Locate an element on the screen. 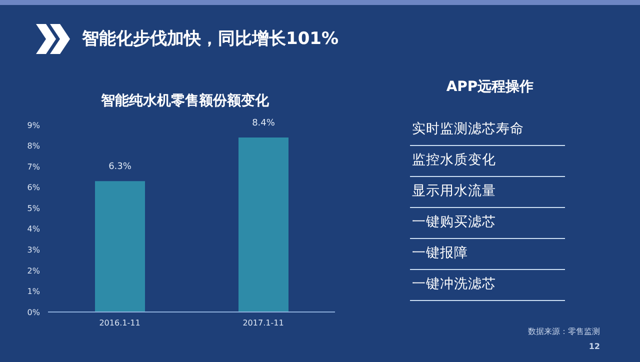 The height and width of the screenshot is (362, 640). x-tick-label: 2016.1-11 is located at coordinates (119, 323).